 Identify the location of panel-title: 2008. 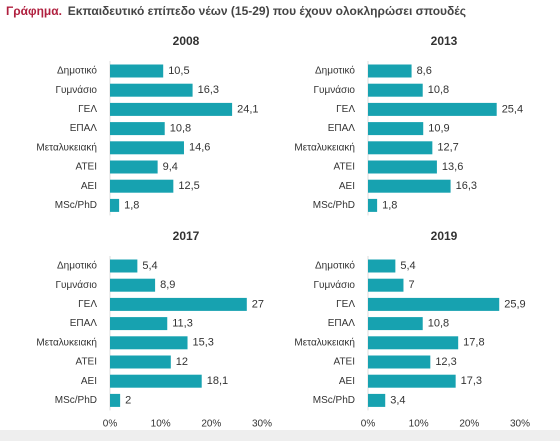
(186, 41).